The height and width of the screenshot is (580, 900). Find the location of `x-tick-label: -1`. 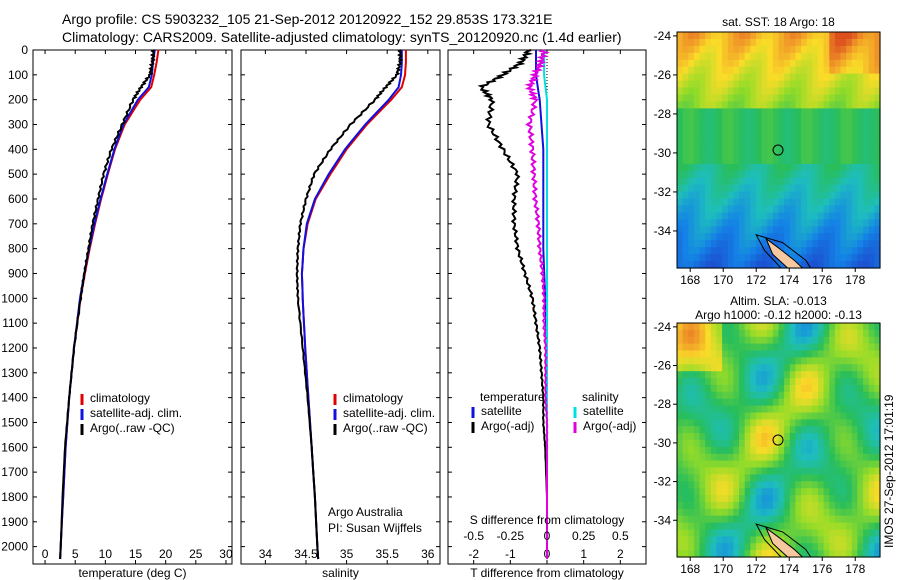

x-tick-label: -1 is located at coordinates (510, 554).